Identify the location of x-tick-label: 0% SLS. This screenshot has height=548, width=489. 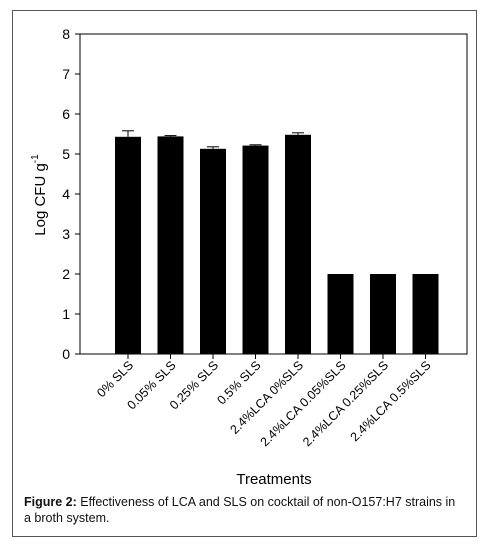
(115, 379).